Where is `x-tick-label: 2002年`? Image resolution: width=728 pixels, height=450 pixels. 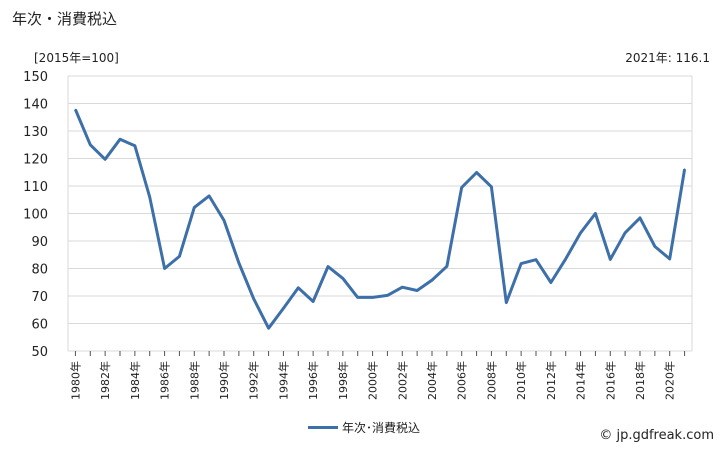
x-tick-label: 2002年 is located at coordinates (402, 380).